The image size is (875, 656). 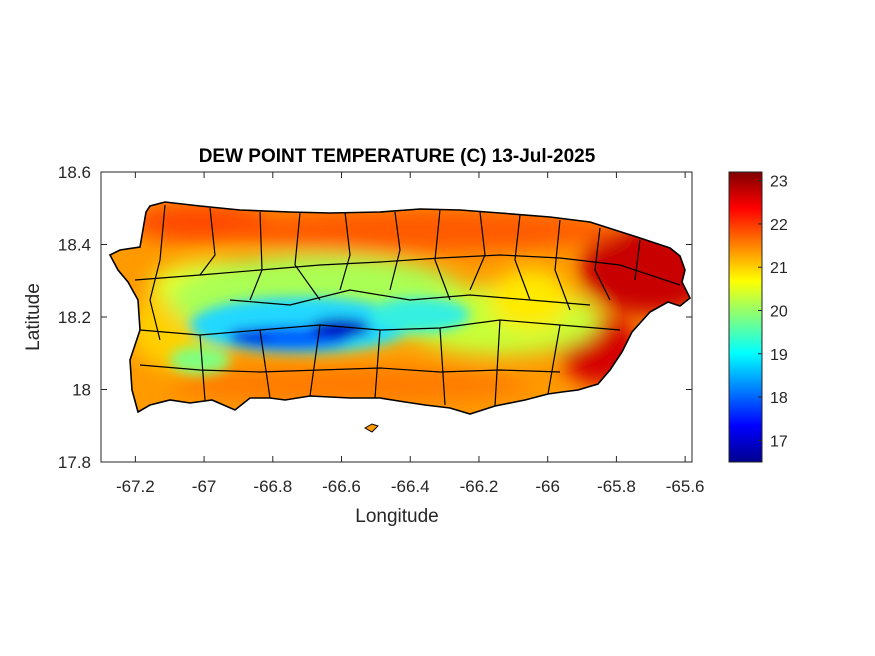 What do you see at coordinates (74, 172) in the screenshot?
I see `y-tick-label: 18.6` at bounding box center [74, 172].